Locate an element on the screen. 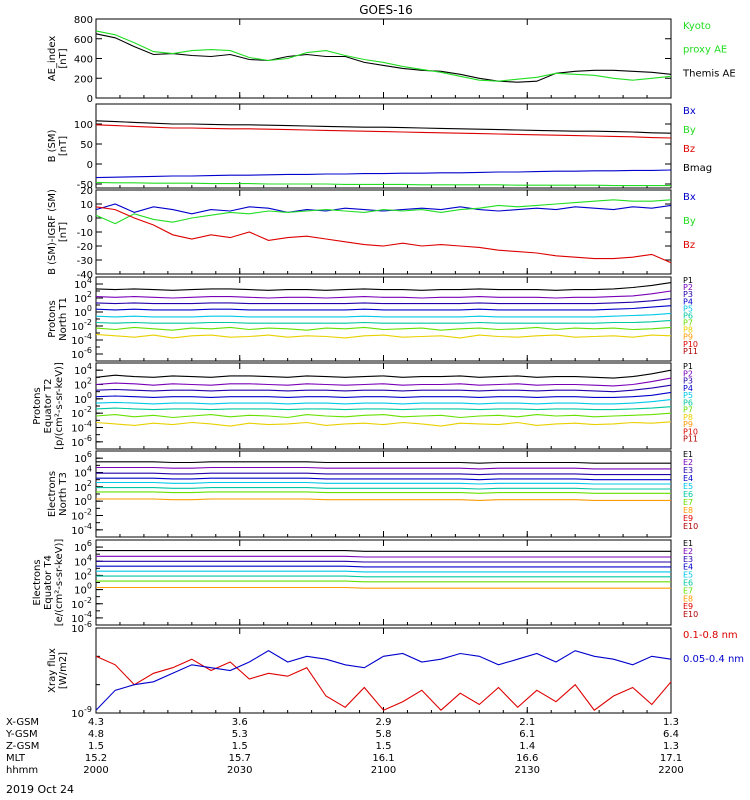 Image resolution: width=750 pixels, height=800 pixels. legend-label: E2 is located at coordinates (688, 462).